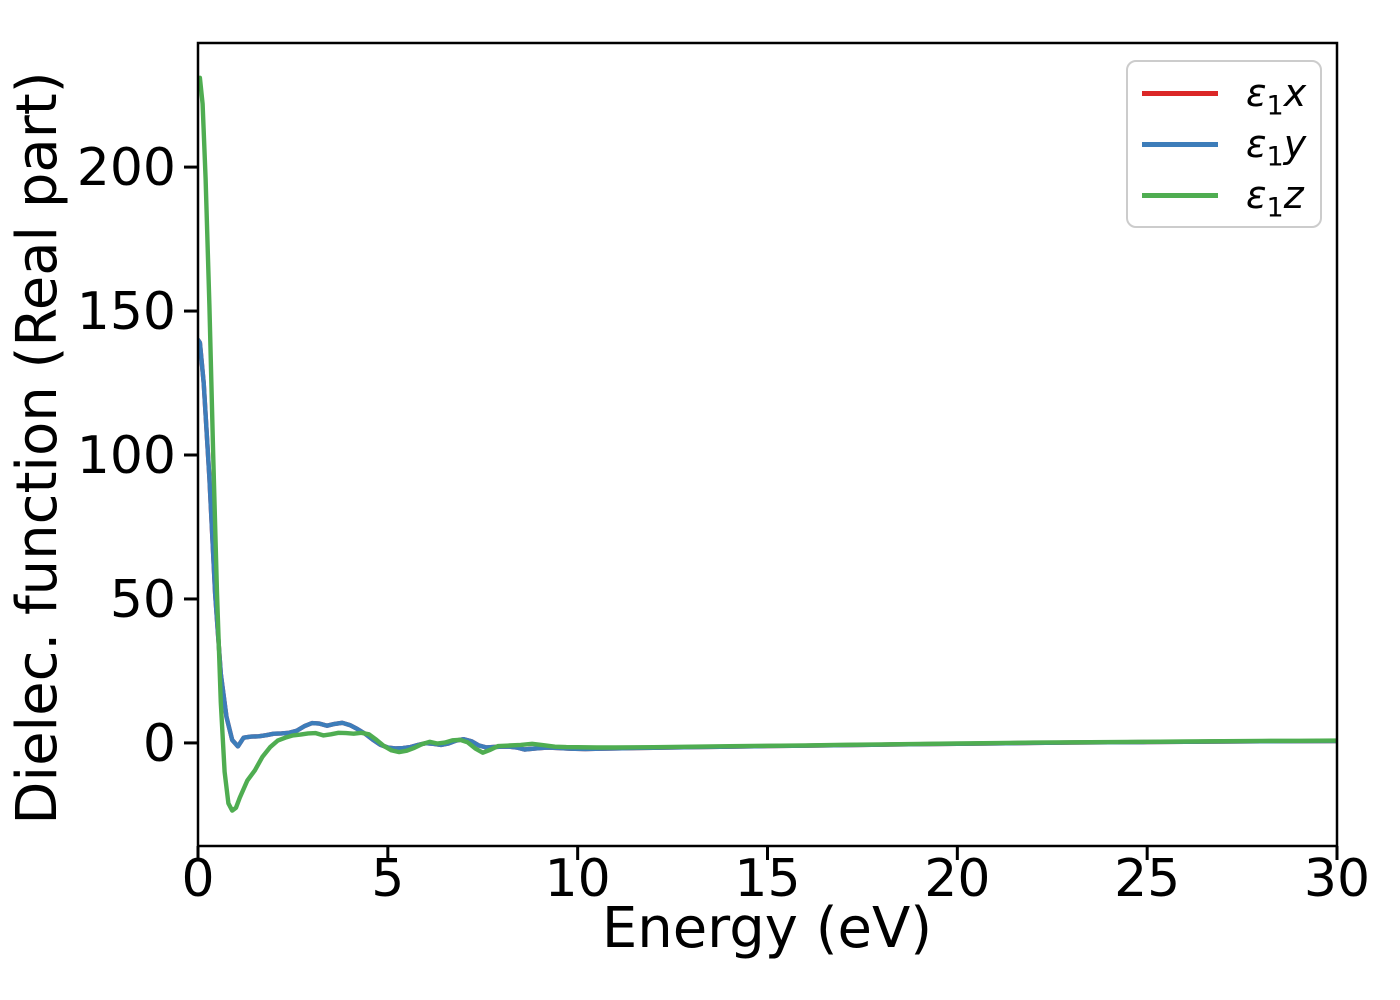  What do you see at coordinates (767, 928) in the screenshot?
I see `x-axis-label: Energy (eV)` at bounding box center [767, 928].